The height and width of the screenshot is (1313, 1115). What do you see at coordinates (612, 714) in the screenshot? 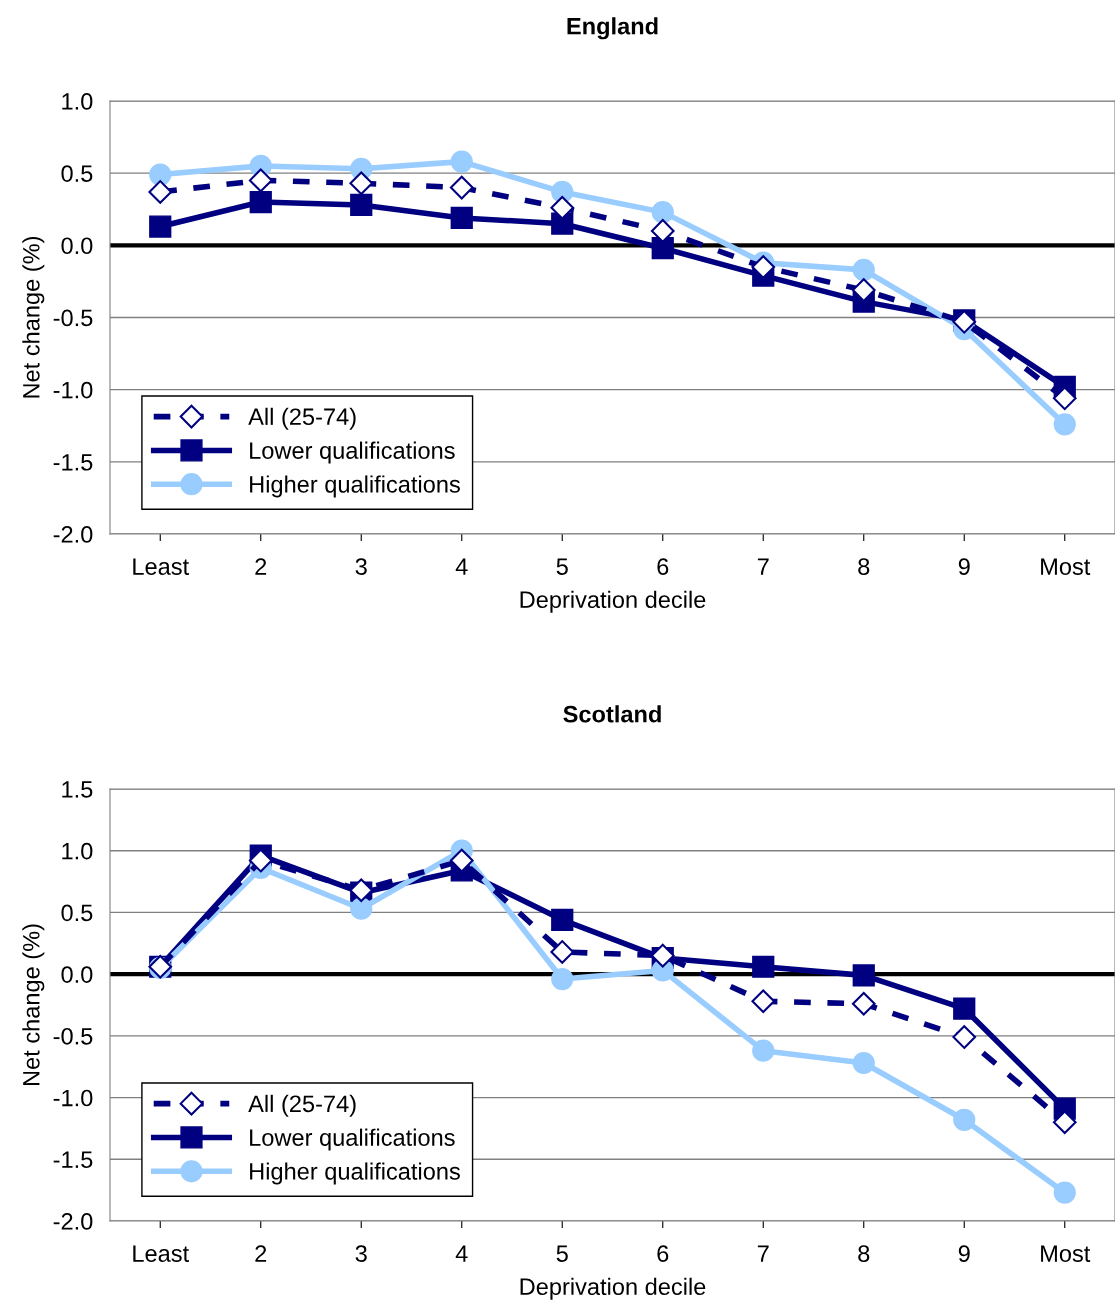
I see `chart-title: Scotland` at bounding box center [612, 714].